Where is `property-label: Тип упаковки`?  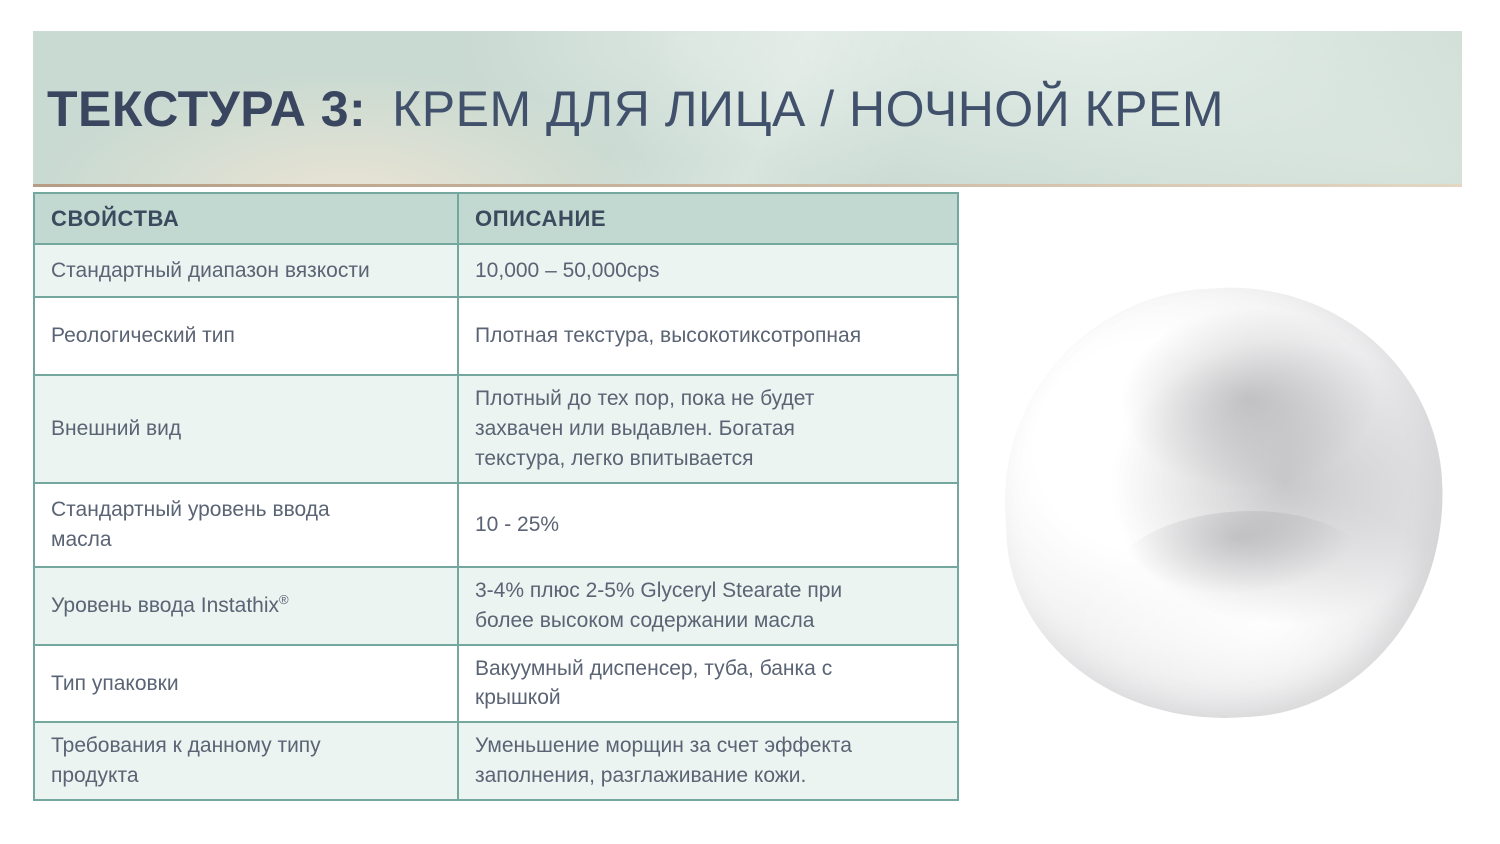
property-label: Тип упаковки is located at coordinates (115, 683).